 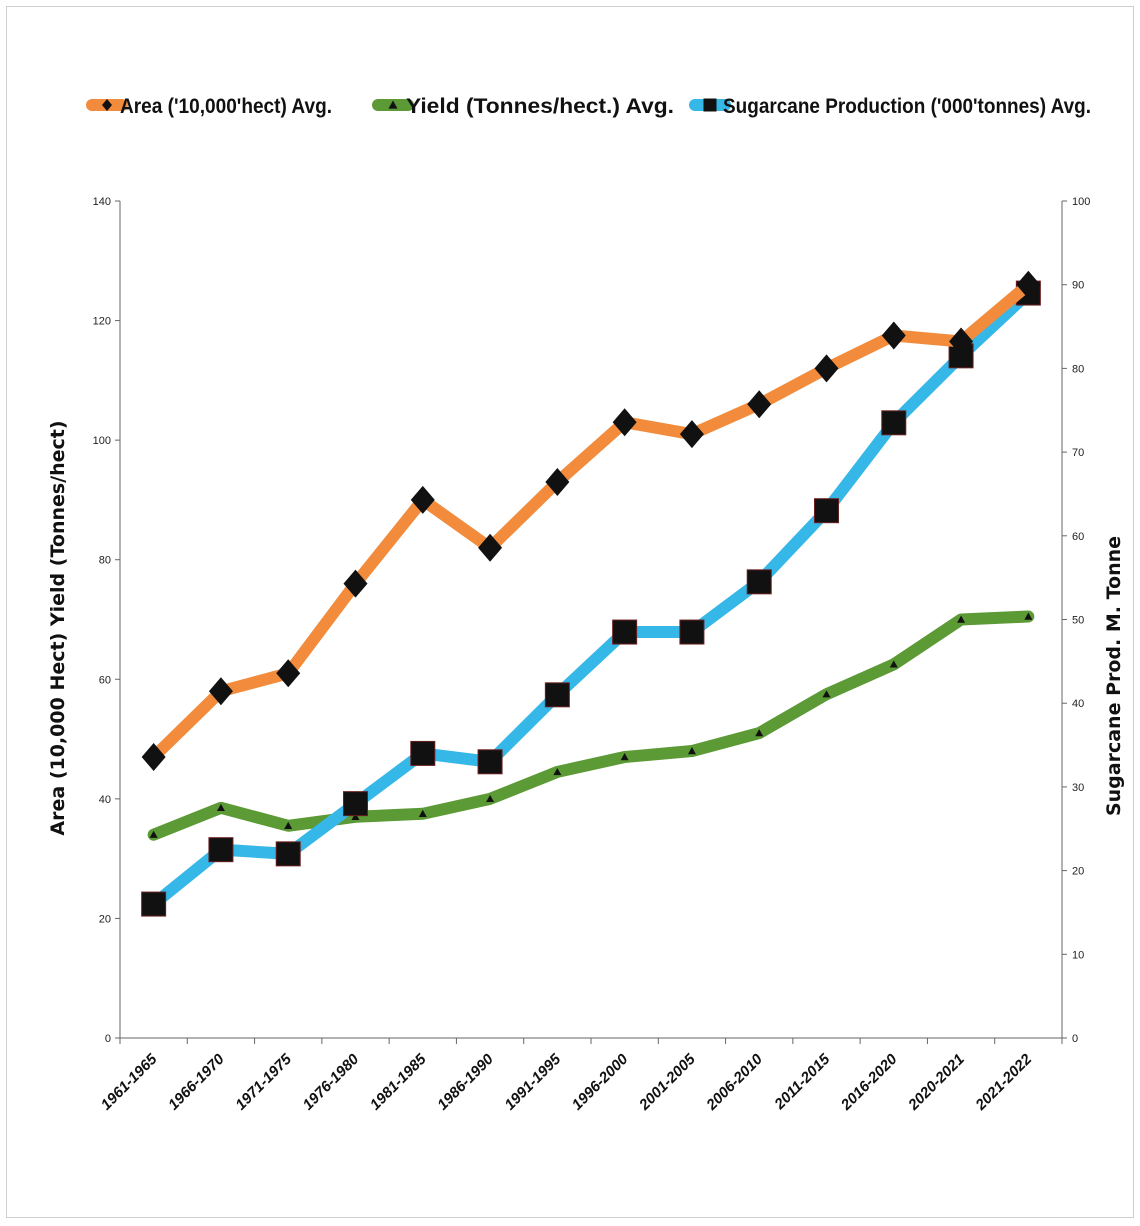 I want to click on y-left-tick-label: 40, so click(x=105, y=800).